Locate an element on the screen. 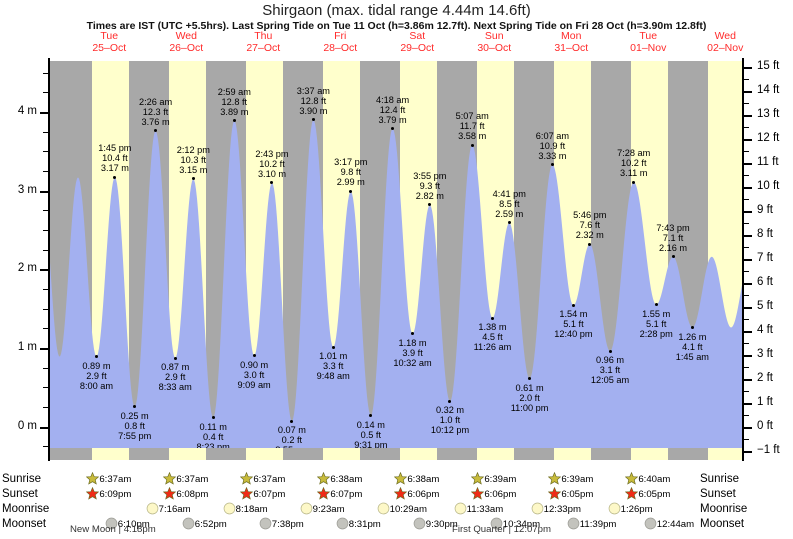  tide-ft: 3.1 ft is located at coordinates (610, 370).